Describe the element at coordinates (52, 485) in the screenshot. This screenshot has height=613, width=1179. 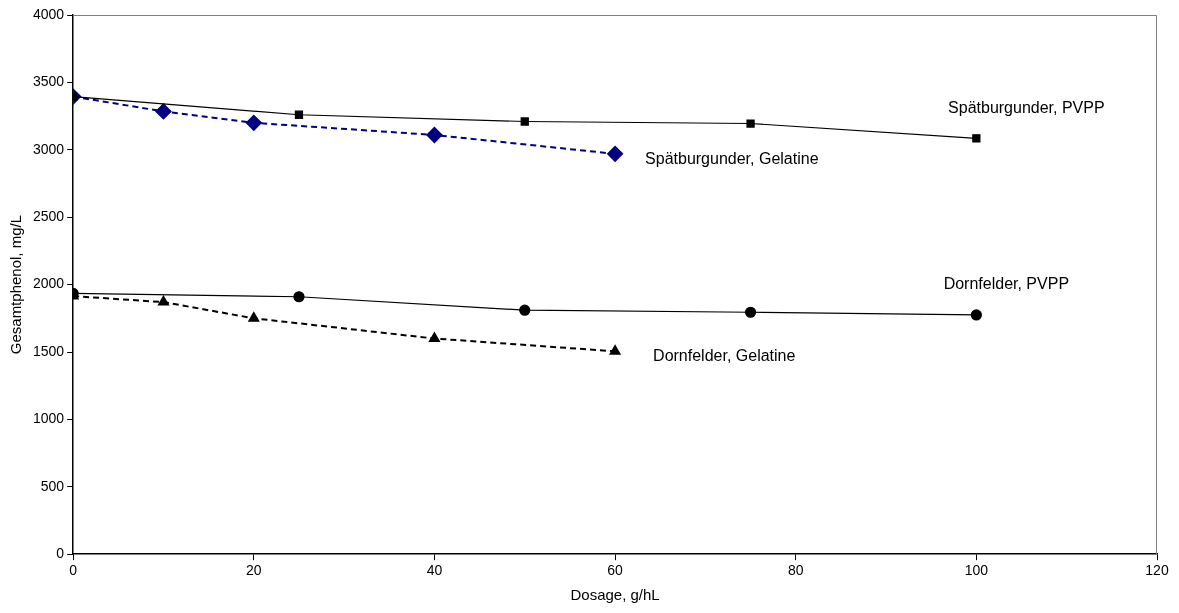
I see `y-tick-label: 500` at that location.